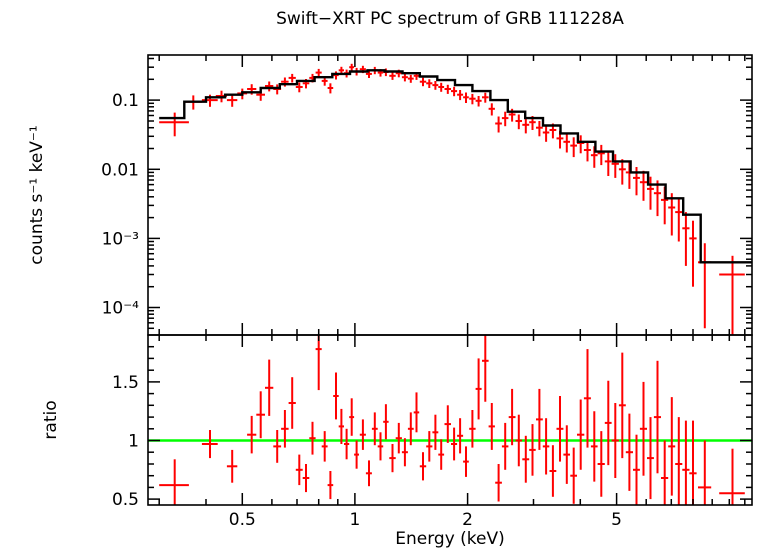 This screenshot has height=556, width=758. Describe the element at coordinates (450, 539) in the screenshot. I see `x-axis-label: Energy (keV)` at that location.